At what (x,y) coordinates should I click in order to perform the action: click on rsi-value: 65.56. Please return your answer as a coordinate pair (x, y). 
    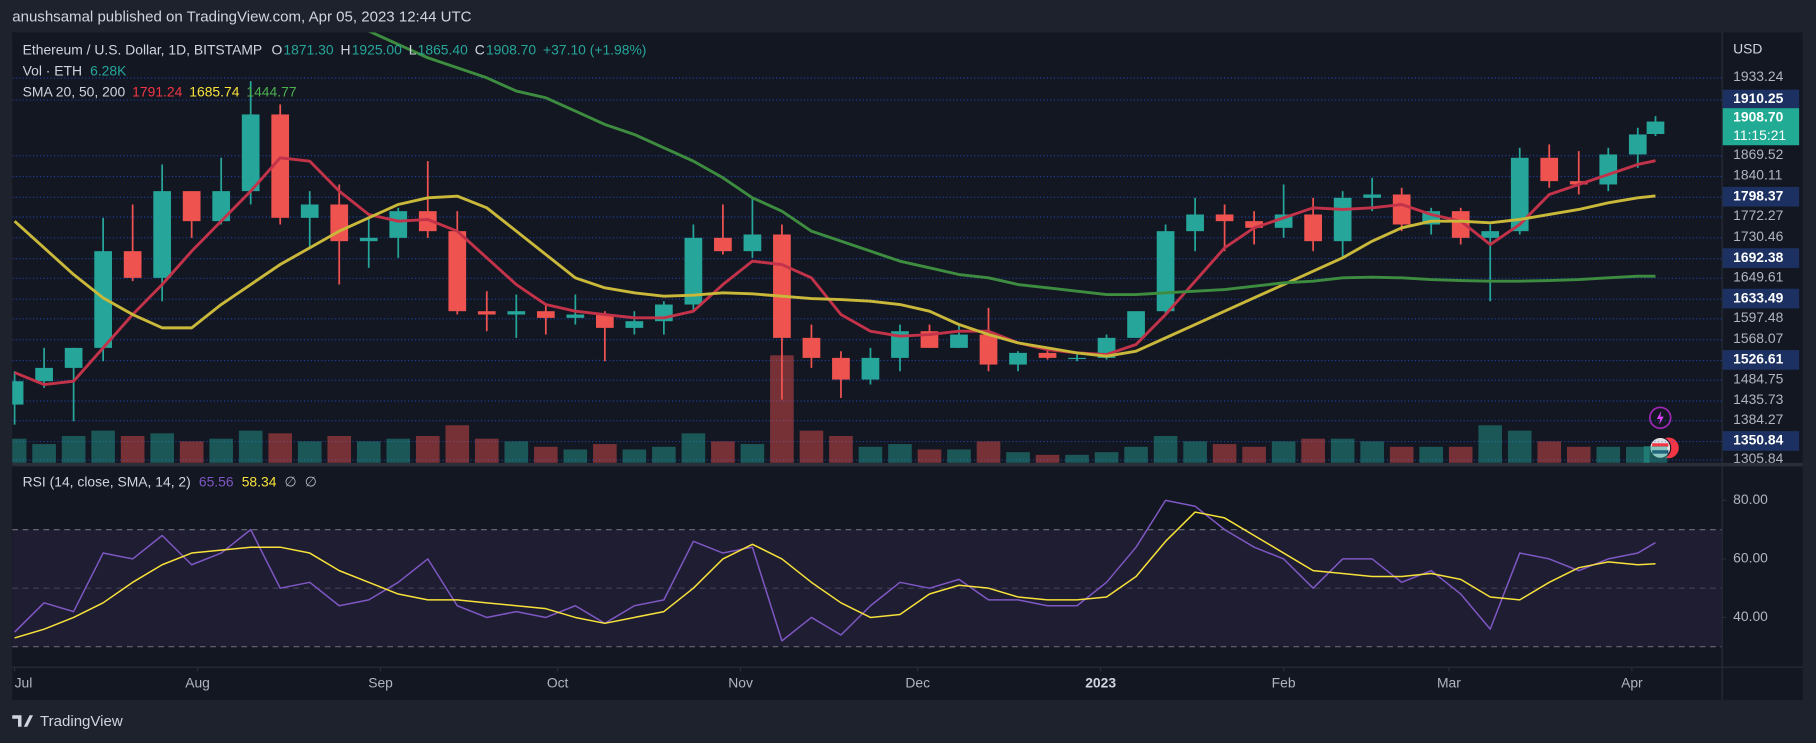
    Looking at the image, I should click on (216, 481).